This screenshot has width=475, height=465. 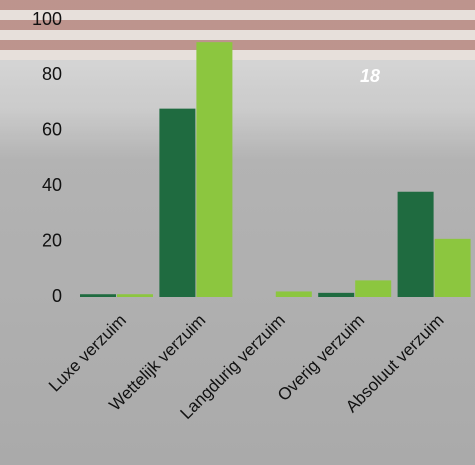 I want to click on annotation: 18, so click(x=370, y=76).